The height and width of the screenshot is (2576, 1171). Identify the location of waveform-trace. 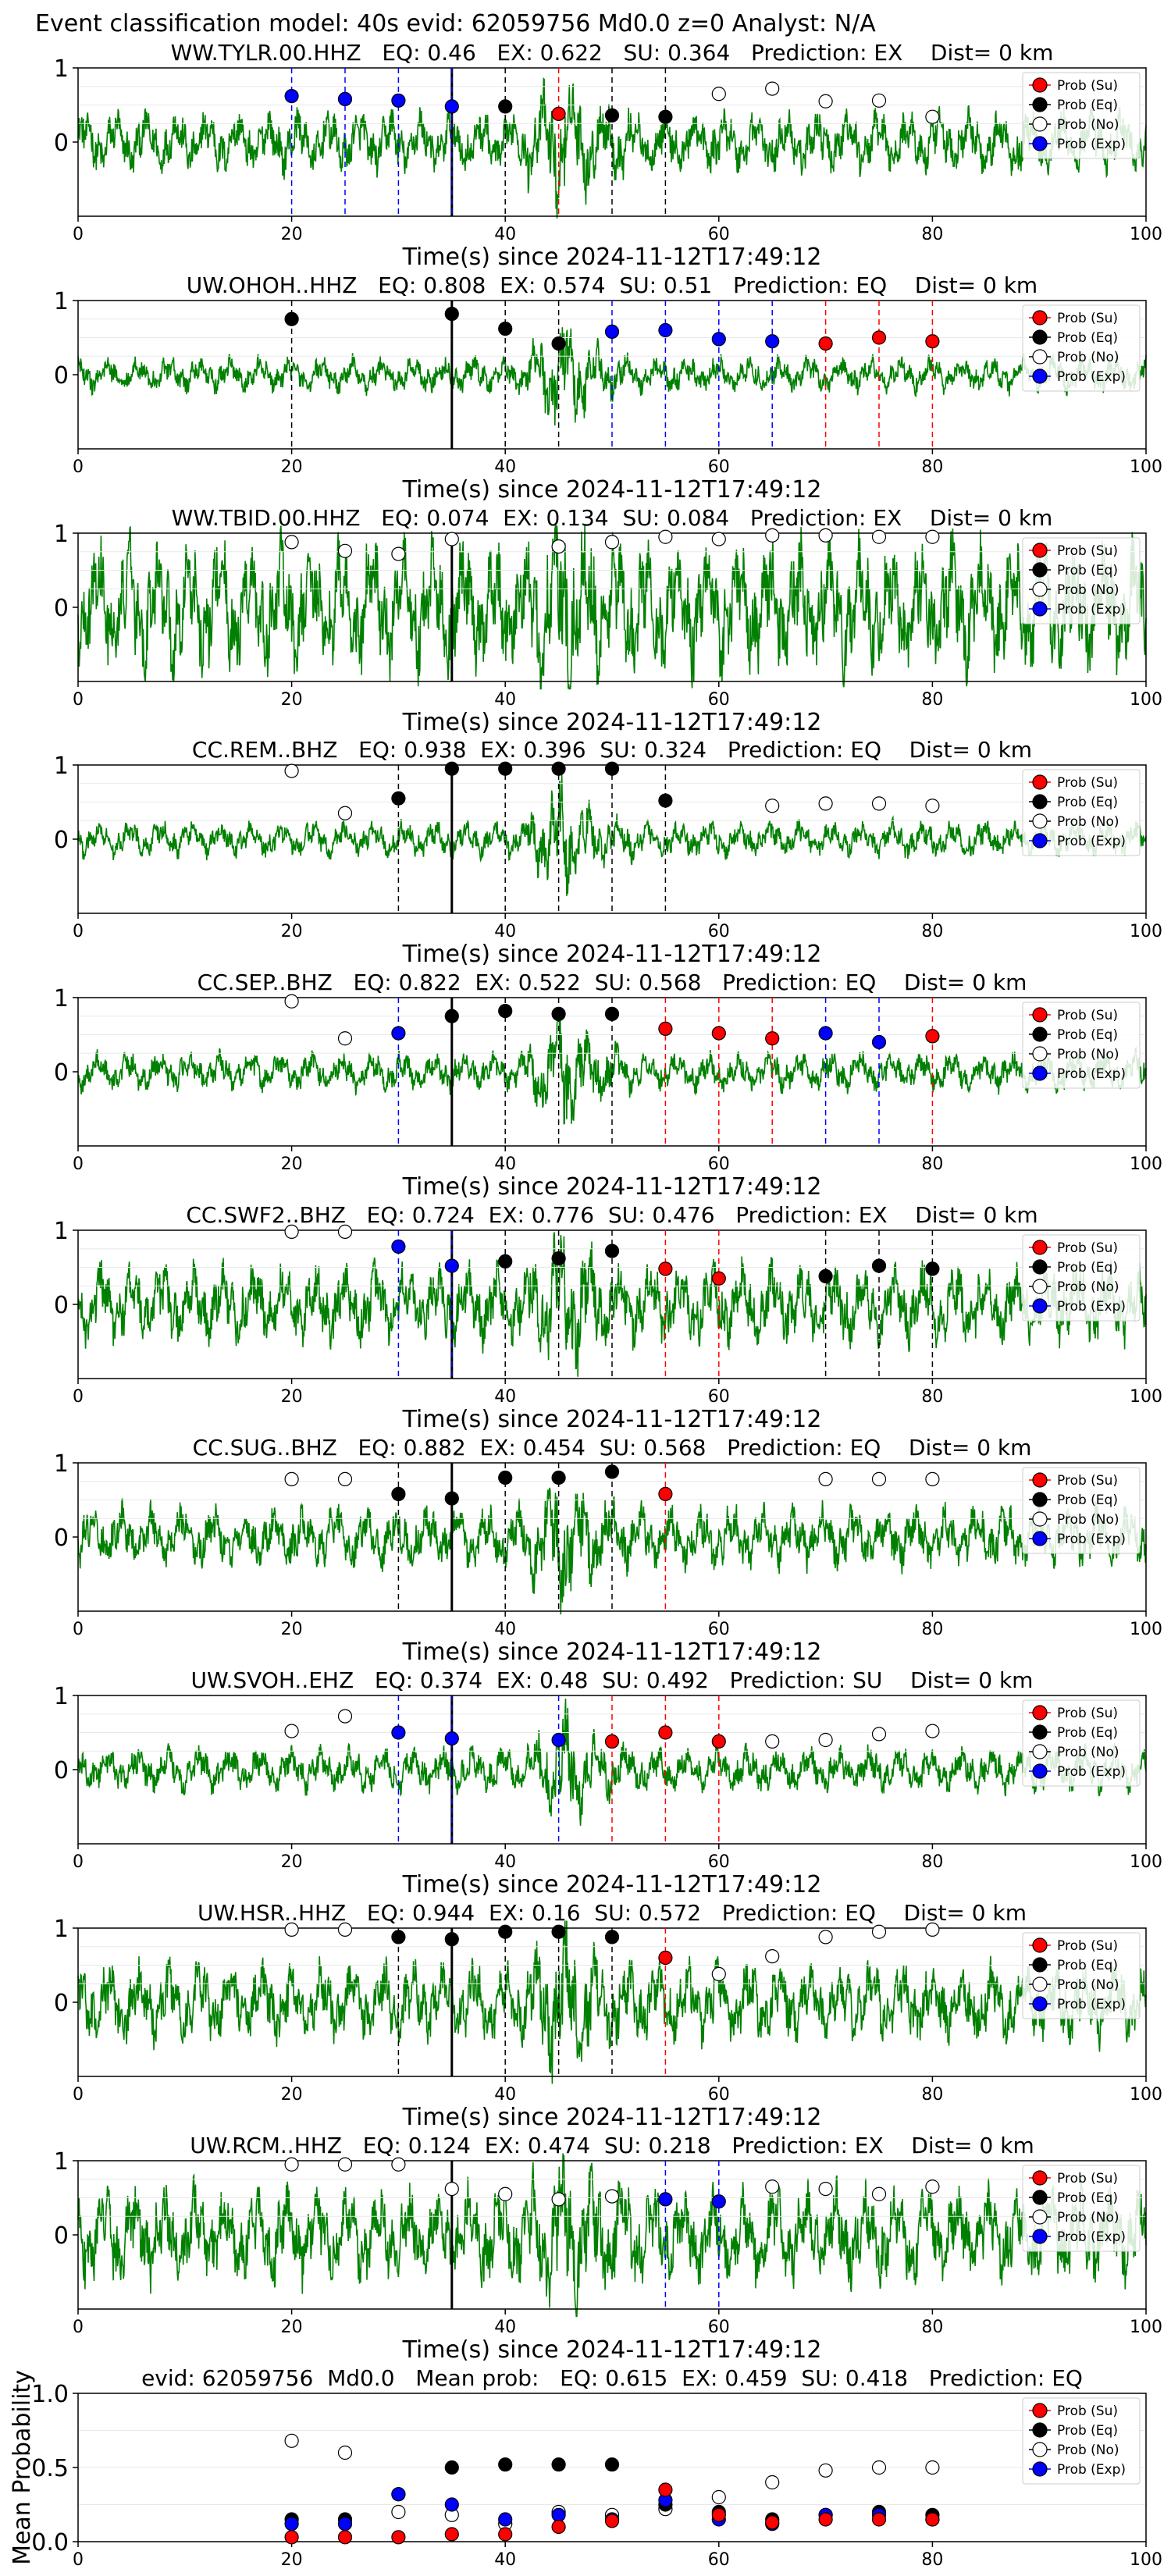
(612, 376).